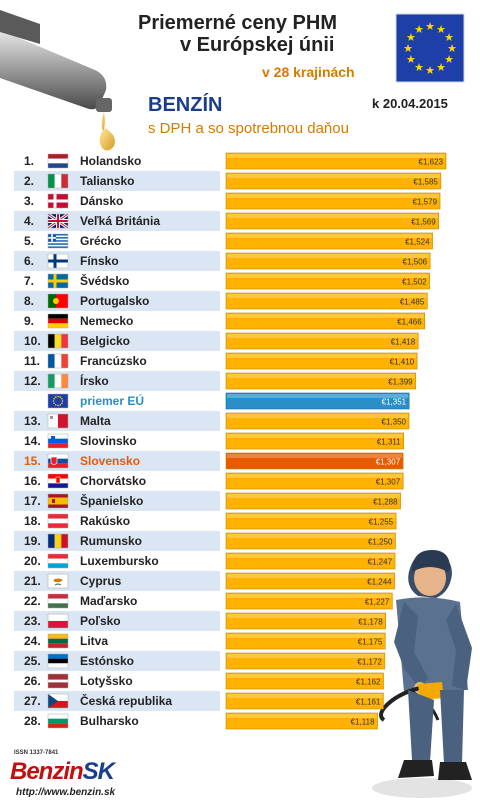 The image size is (480, 810). I want to click on value-label: €1,623, so click(431, 162).